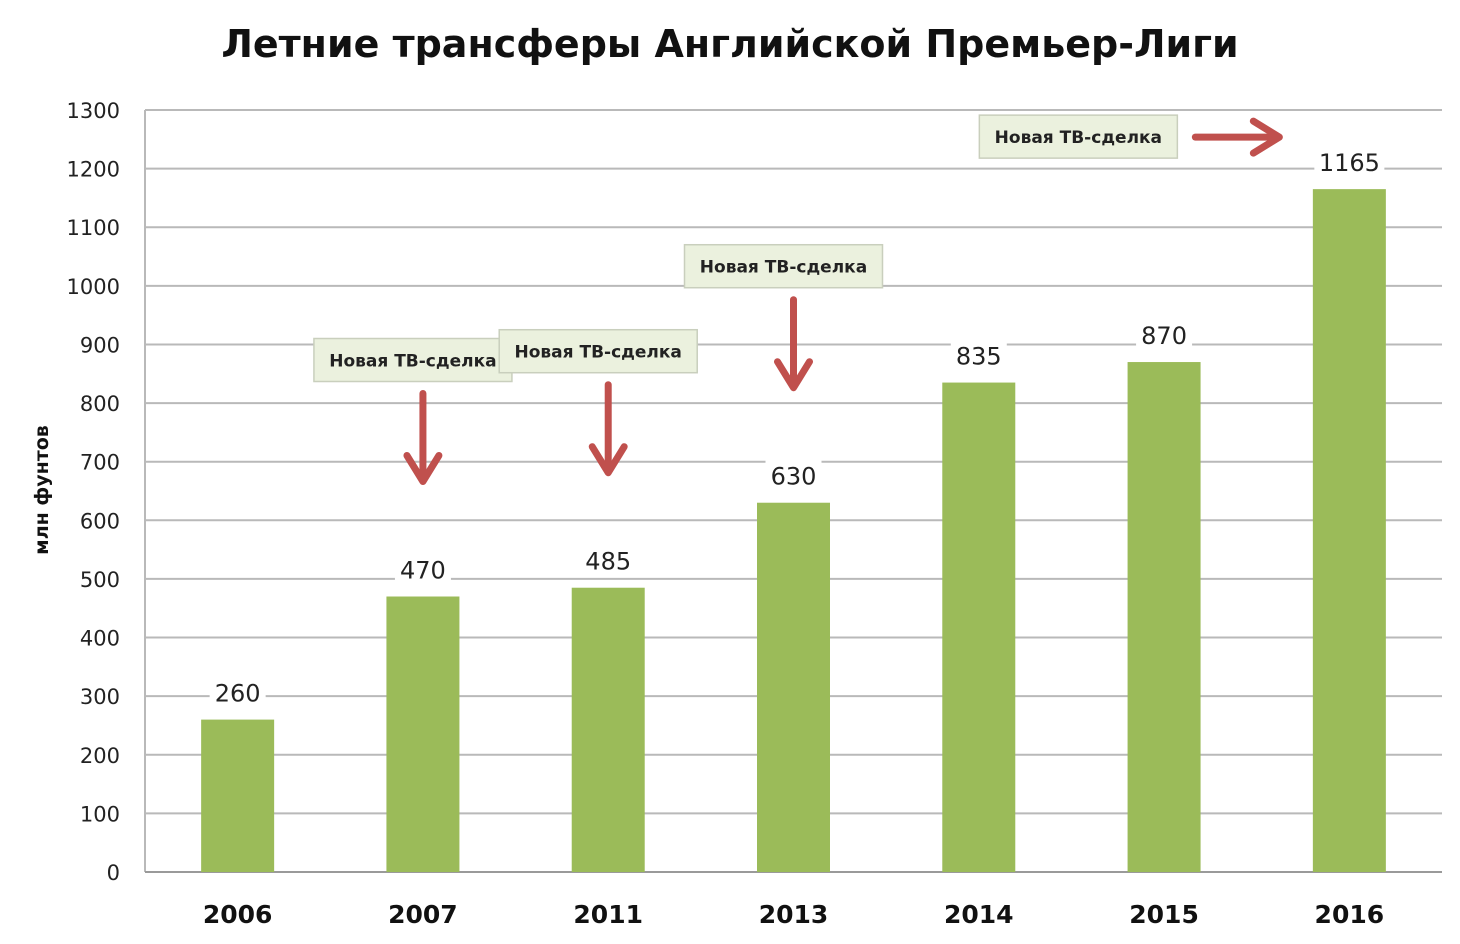 The image size is (1460, 944). Describe the element at coordinates (608, 914) in the screenshot. I see `x-tick-label: 2011` at that location.